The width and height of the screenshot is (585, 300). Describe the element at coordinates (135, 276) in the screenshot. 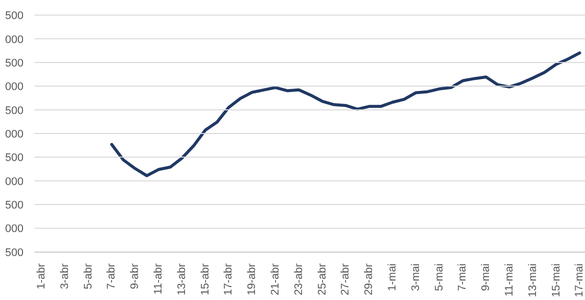

I see `x-tick-label: 9-abr` at that location.